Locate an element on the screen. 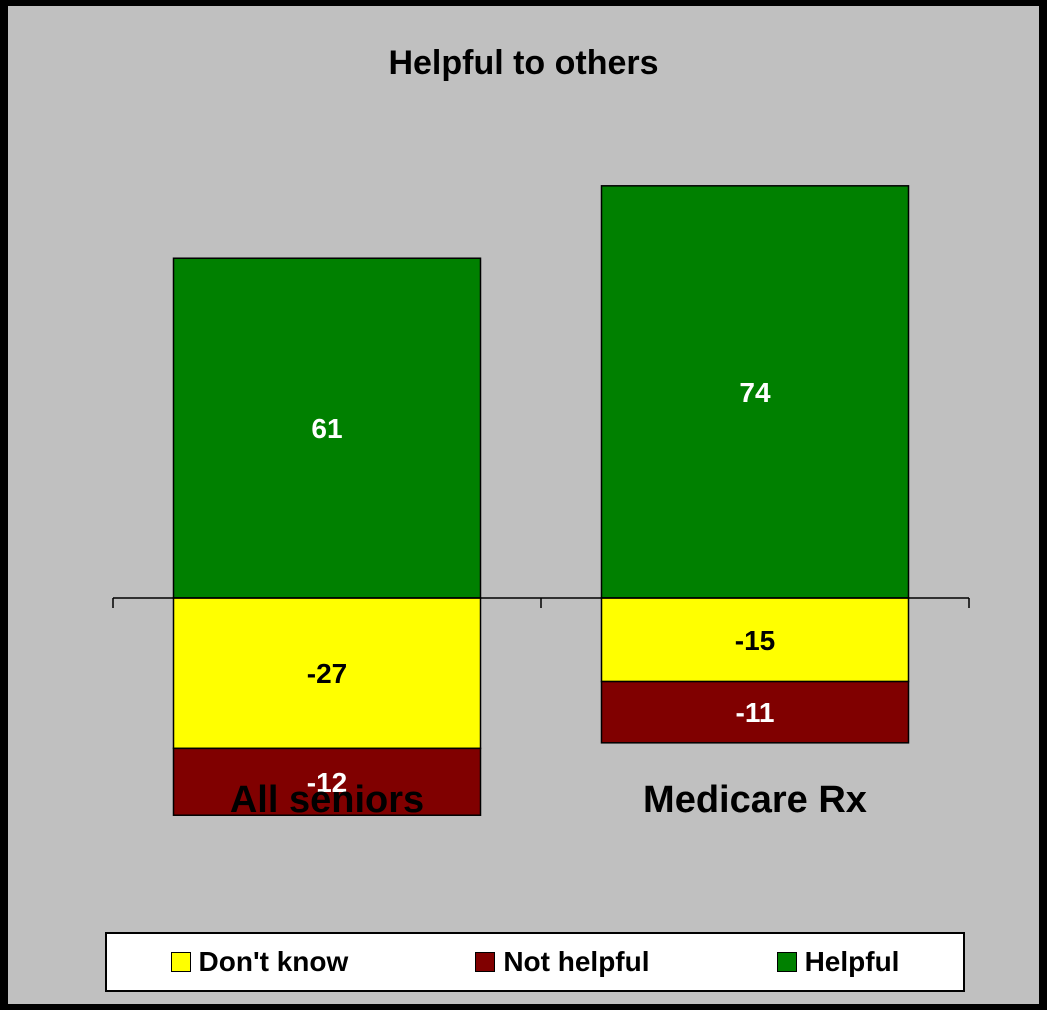 This screenshot has height=1010, width=1047. data-label-helpful-all-seniors: 61 is located at coordinates (326, 428).